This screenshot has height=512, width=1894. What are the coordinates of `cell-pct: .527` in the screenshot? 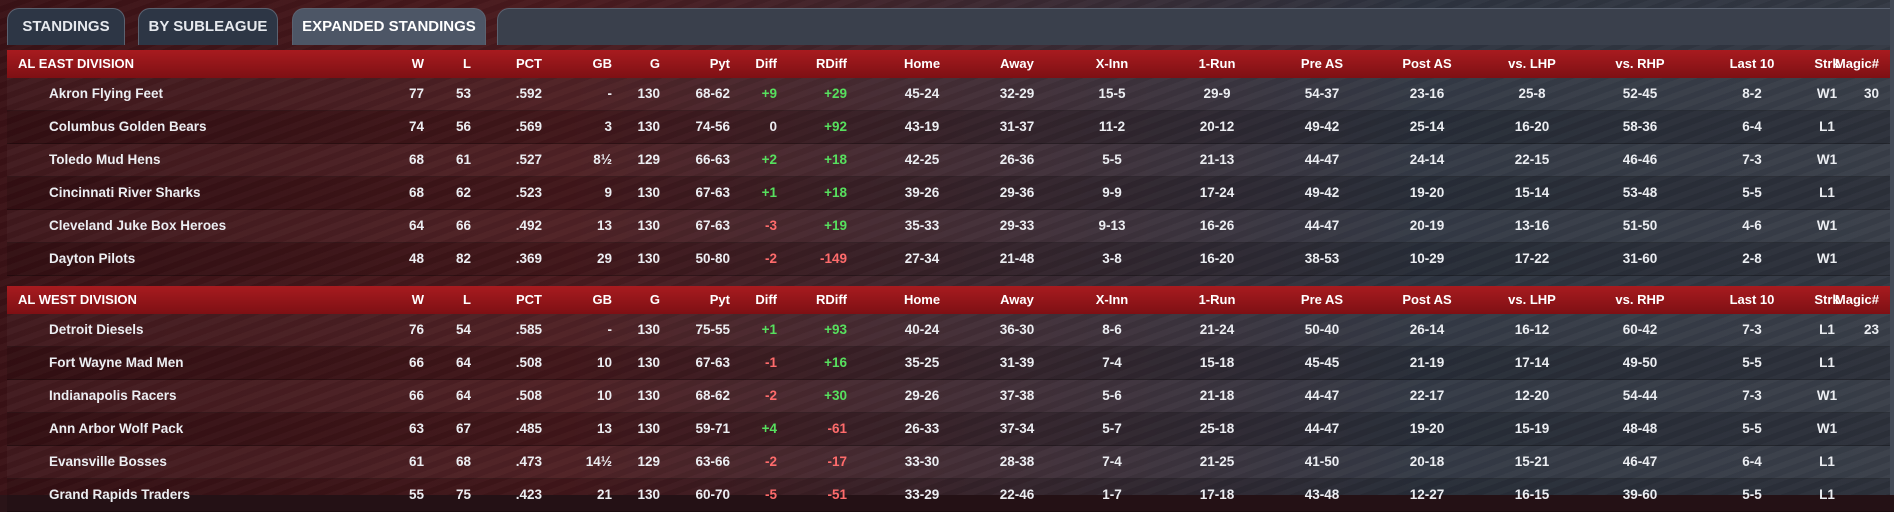 It's located at (528, 159).